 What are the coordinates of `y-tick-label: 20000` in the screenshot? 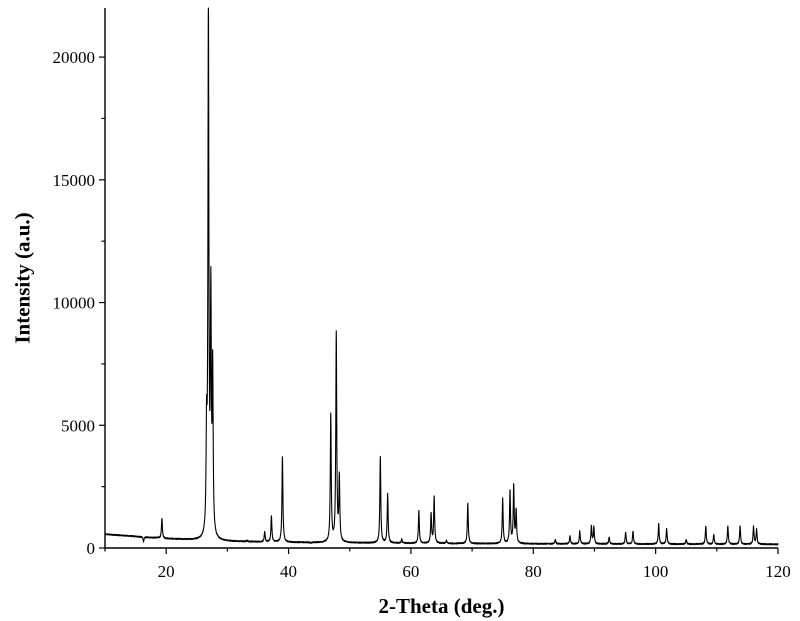 It's located at (74, 57).